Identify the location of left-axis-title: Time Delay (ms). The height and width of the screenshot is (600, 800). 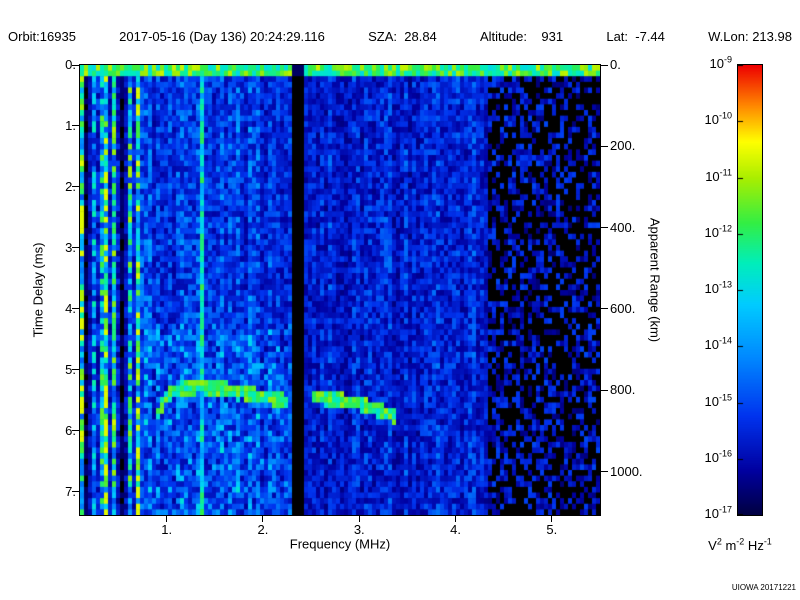
(38, 290).